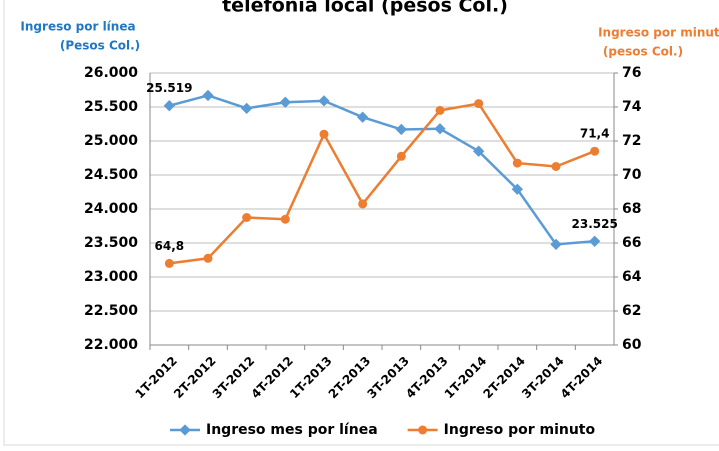  Describe the element at coordinates (631, 209) in the screenshot. I see `y2-tick-label: 68` at that location.